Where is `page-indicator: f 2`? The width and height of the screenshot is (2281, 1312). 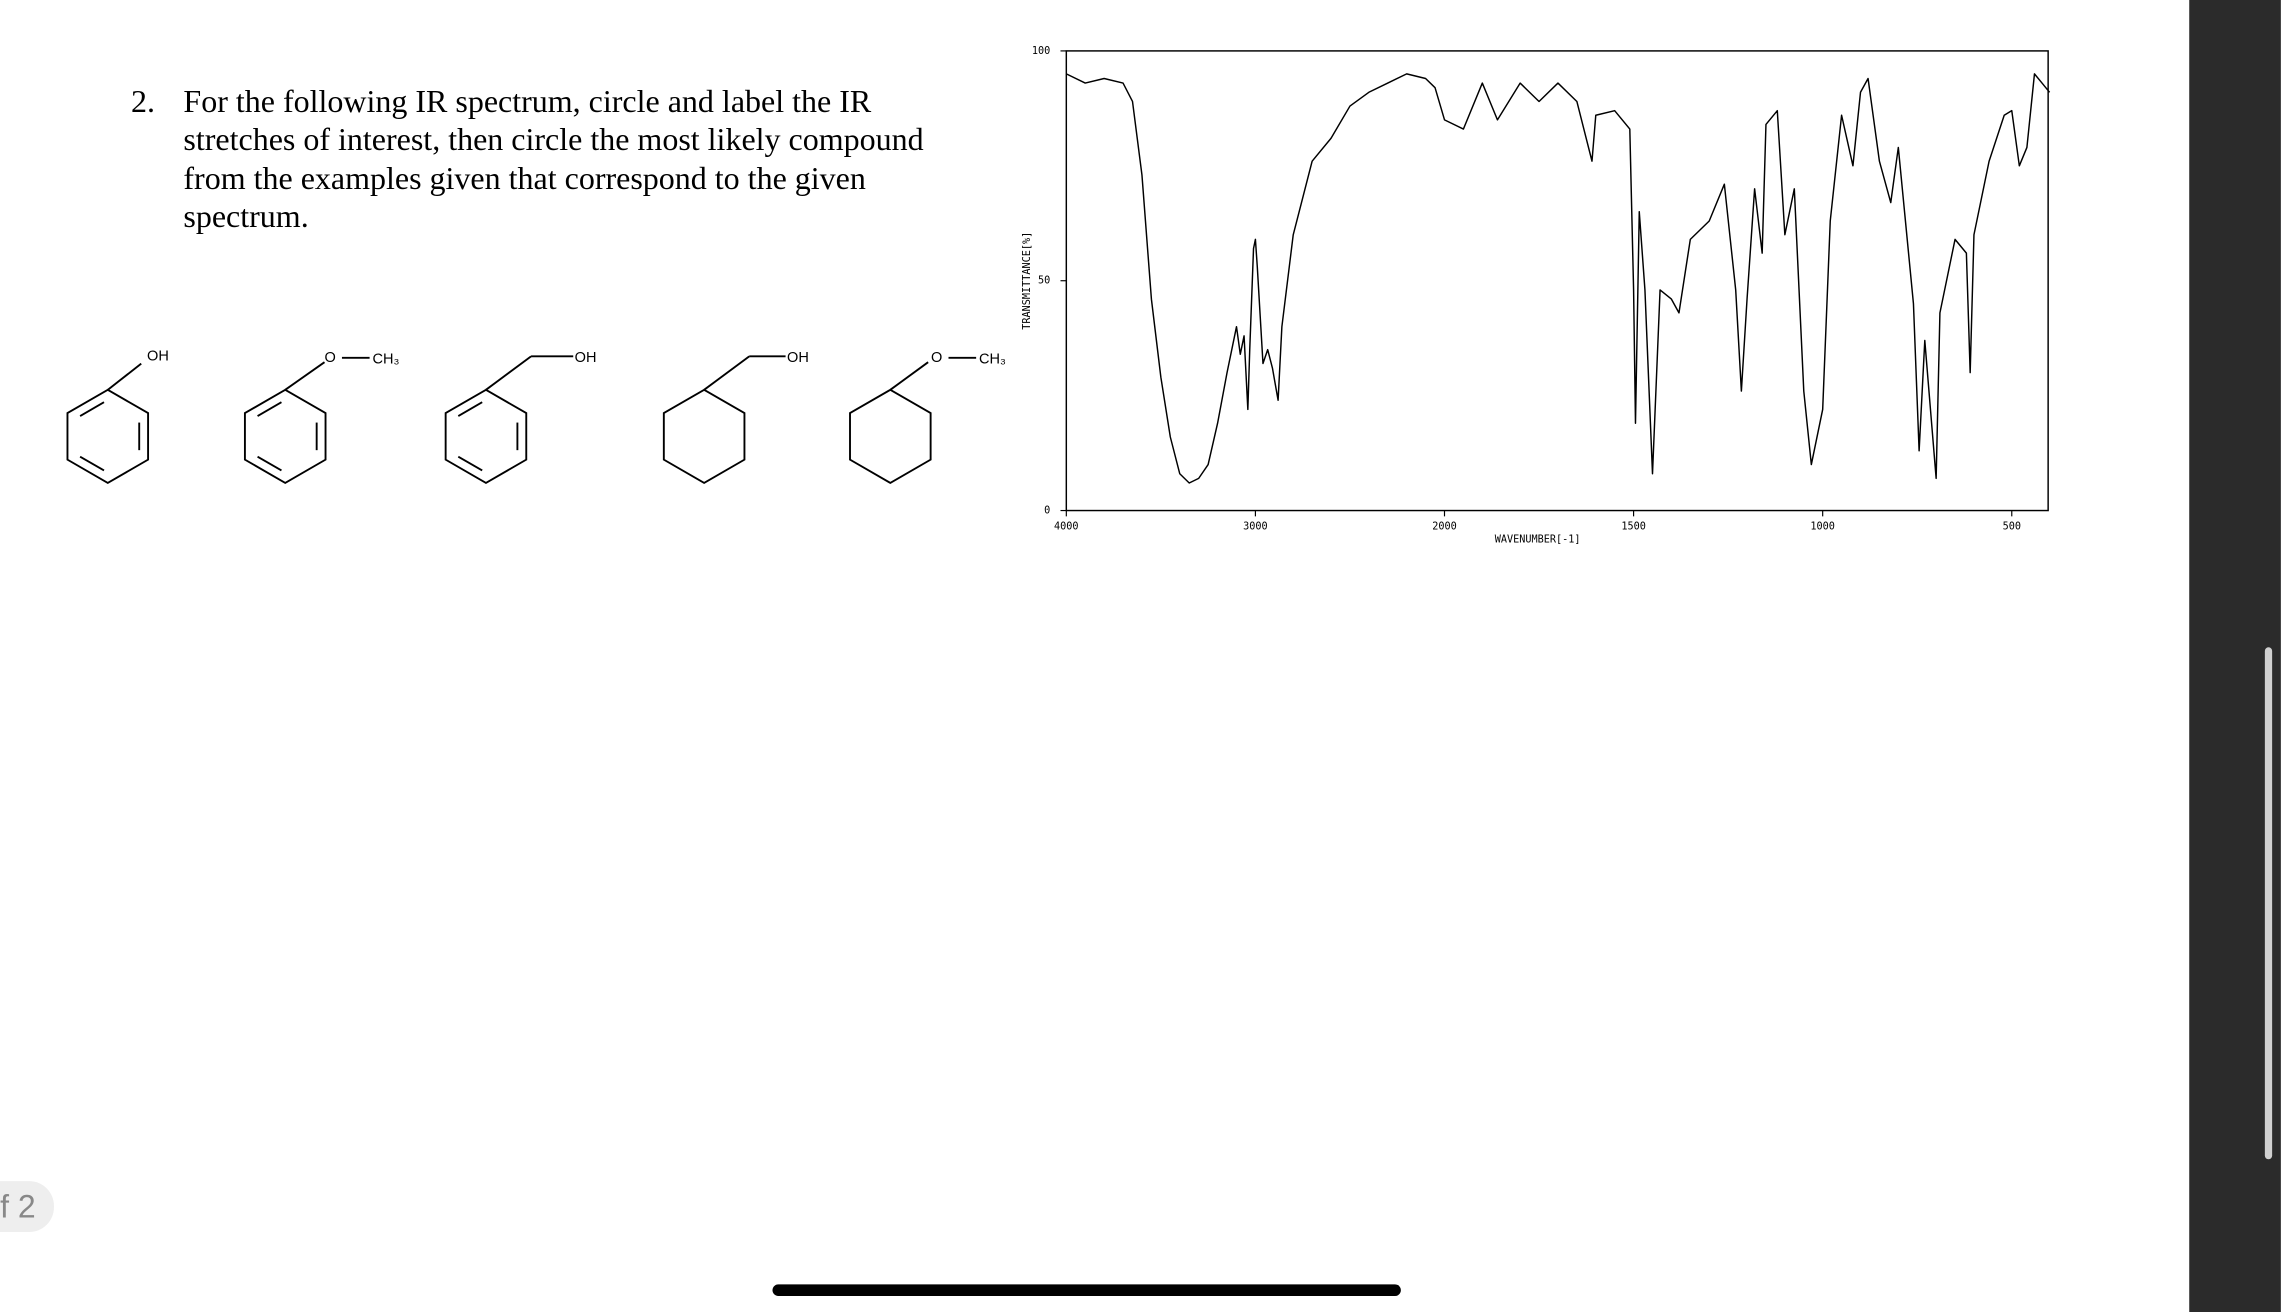 page-indicator: f 2 is located at coordinates (18, 1206).